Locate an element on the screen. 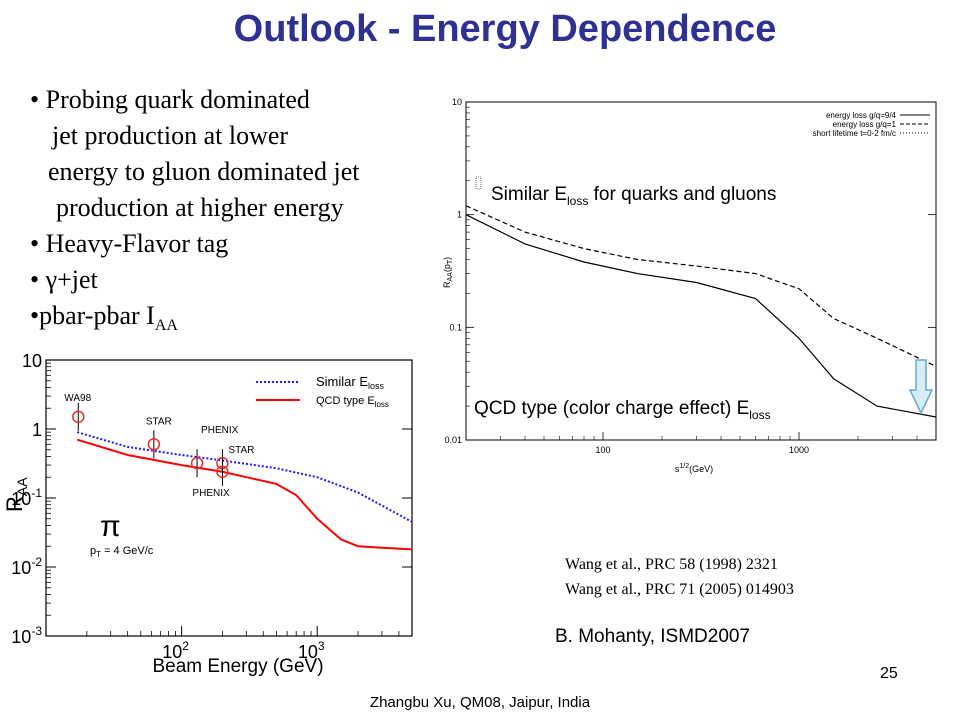 The height and width of the screenshot is (720, 960). reference-line: Wang et al., PRC 71 (2005) 014903 is located at coordinates (679, 589).